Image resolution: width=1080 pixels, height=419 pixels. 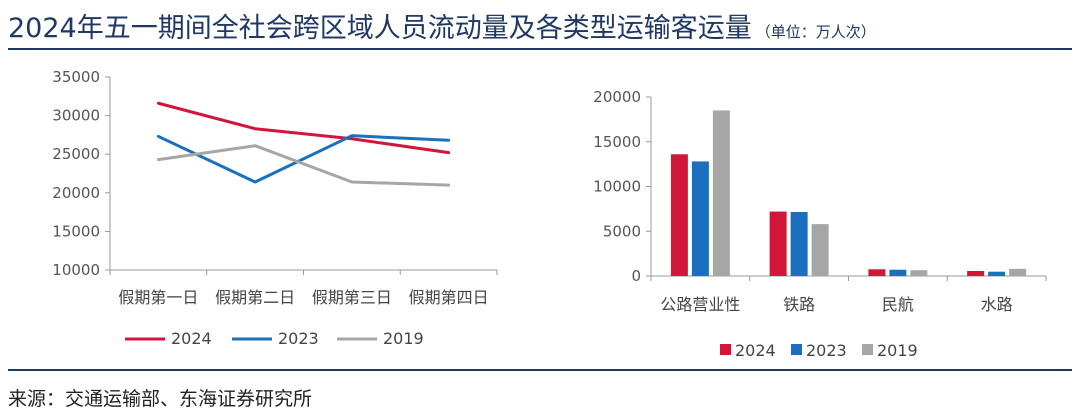 I want to click on x-category-label: 假期第一日, so click(x=158, y=297).